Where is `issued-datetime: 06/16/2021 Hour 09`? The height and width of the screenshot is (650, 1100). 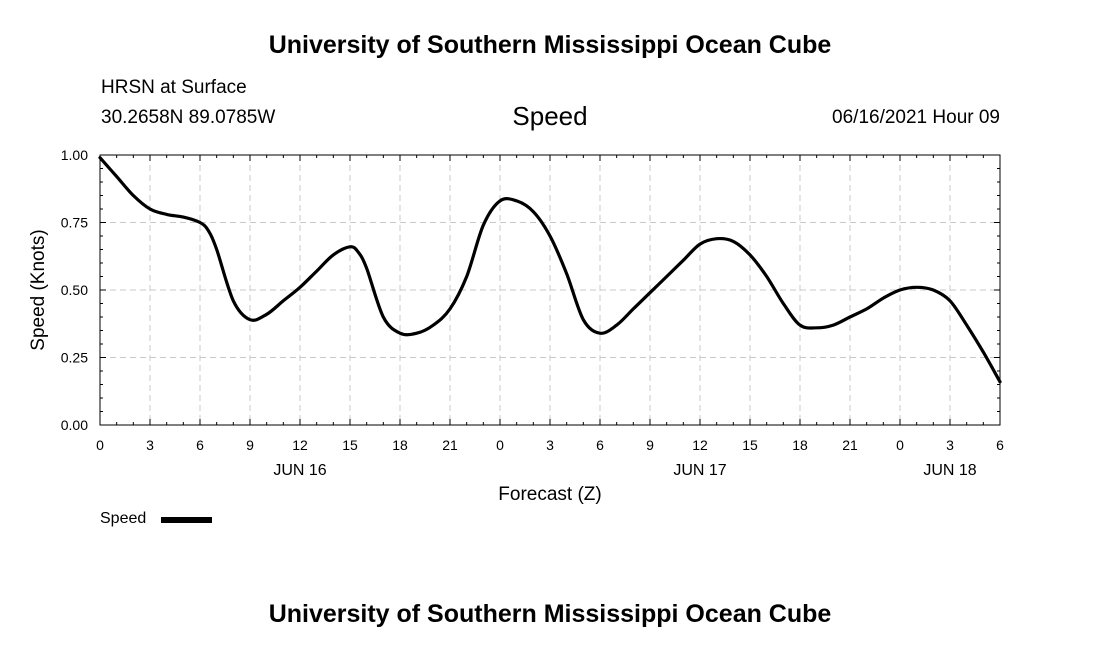 issued-datetime: 06/16/2021 Hour 09 is located at coordinates (916, 117).